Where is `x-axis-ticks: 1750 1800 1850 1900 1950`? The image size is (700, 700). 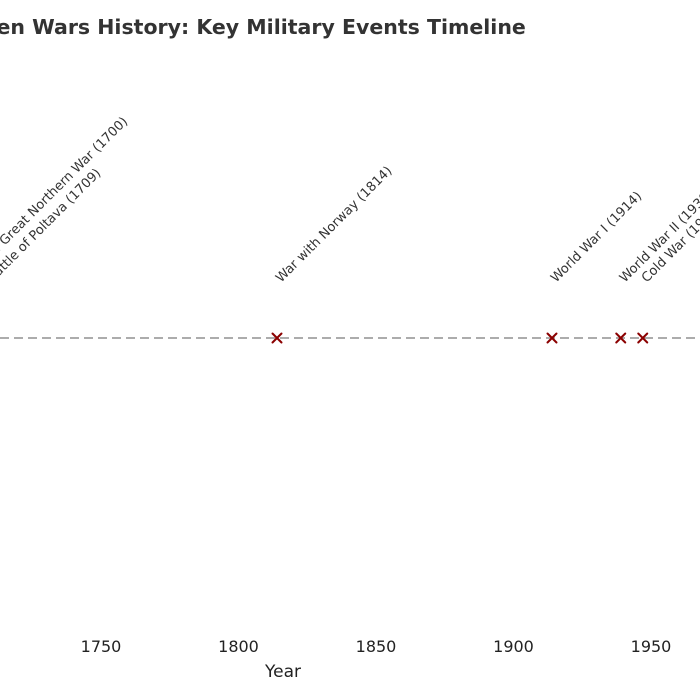 x-axis-ticks: 1750 1800 1850 1900 1950 is located at coordinates (376, 646).